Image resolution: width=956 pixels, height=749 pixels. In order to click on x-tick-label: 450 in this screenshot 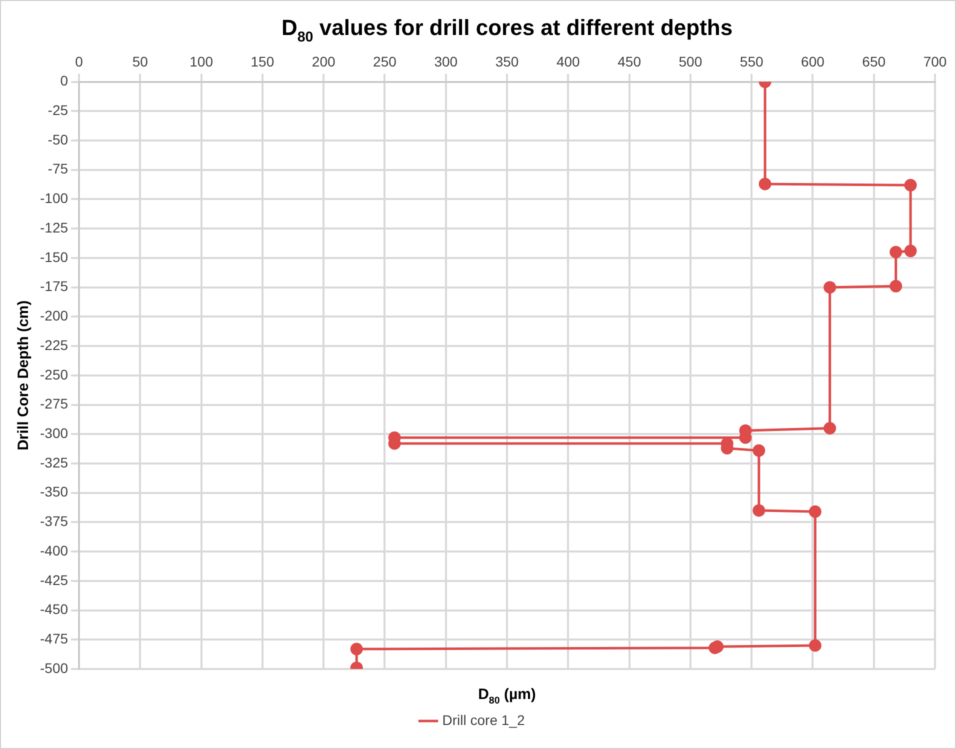, I will do `click(630, 61)`.